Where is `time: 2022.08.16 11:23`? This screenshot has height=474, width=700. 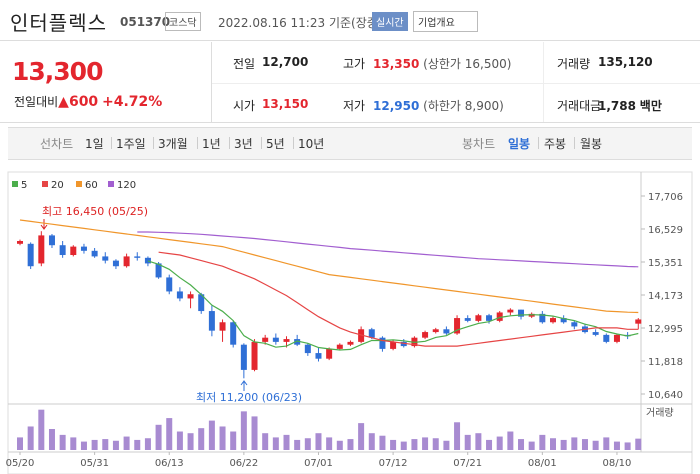 time: 2022.08.16 11:23 is located at coordinates (272, 23).